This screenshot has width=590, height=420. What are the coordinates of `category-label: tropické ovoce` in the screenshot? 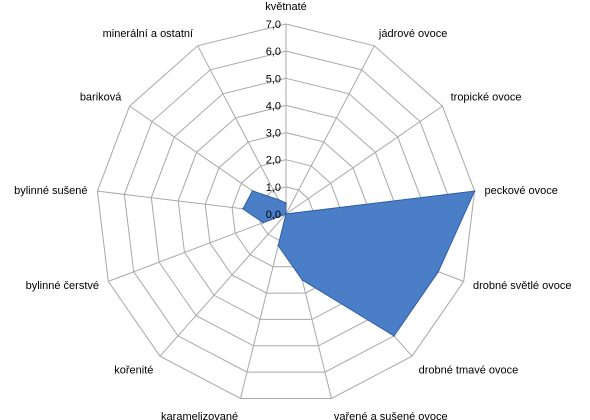 It's located at (486, 97).